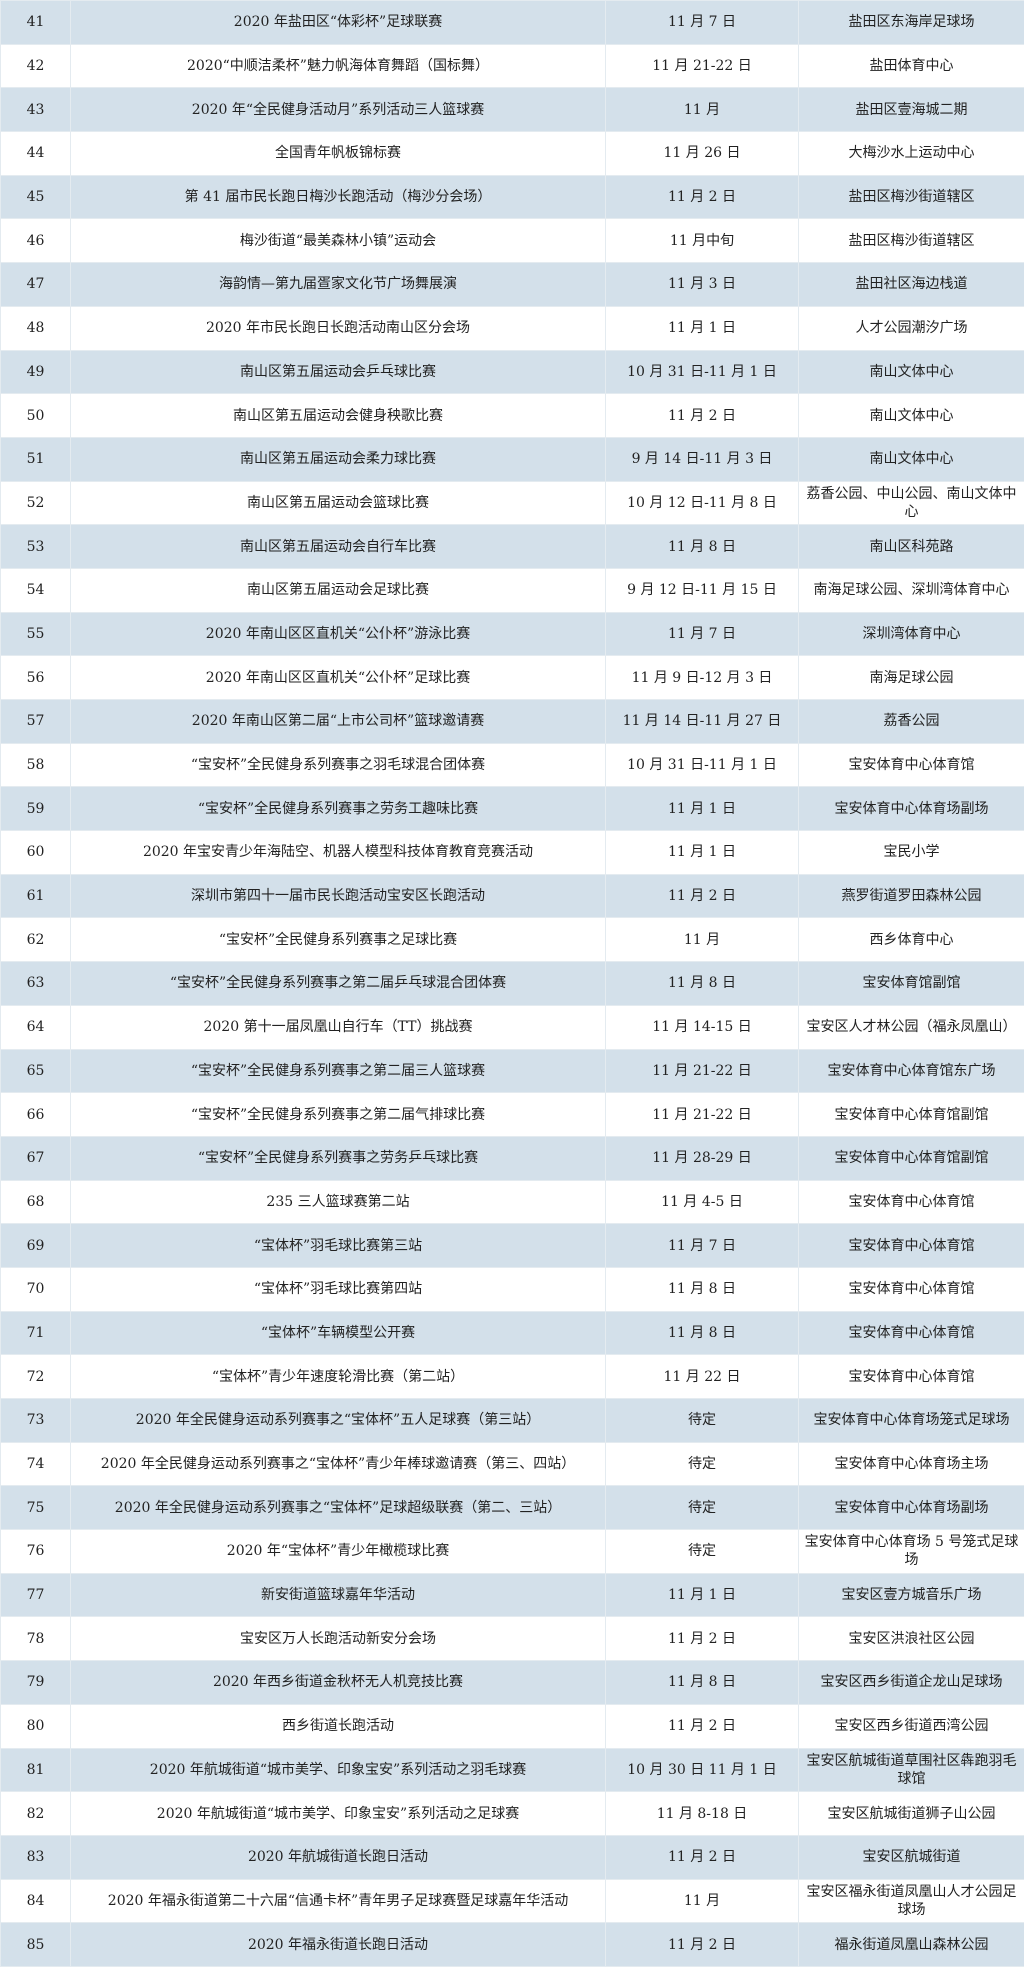 The image size is (1024, 1967). Describe the element at coordinates (36, 678) in the screenshot. I see `row-number: 56` at that location.